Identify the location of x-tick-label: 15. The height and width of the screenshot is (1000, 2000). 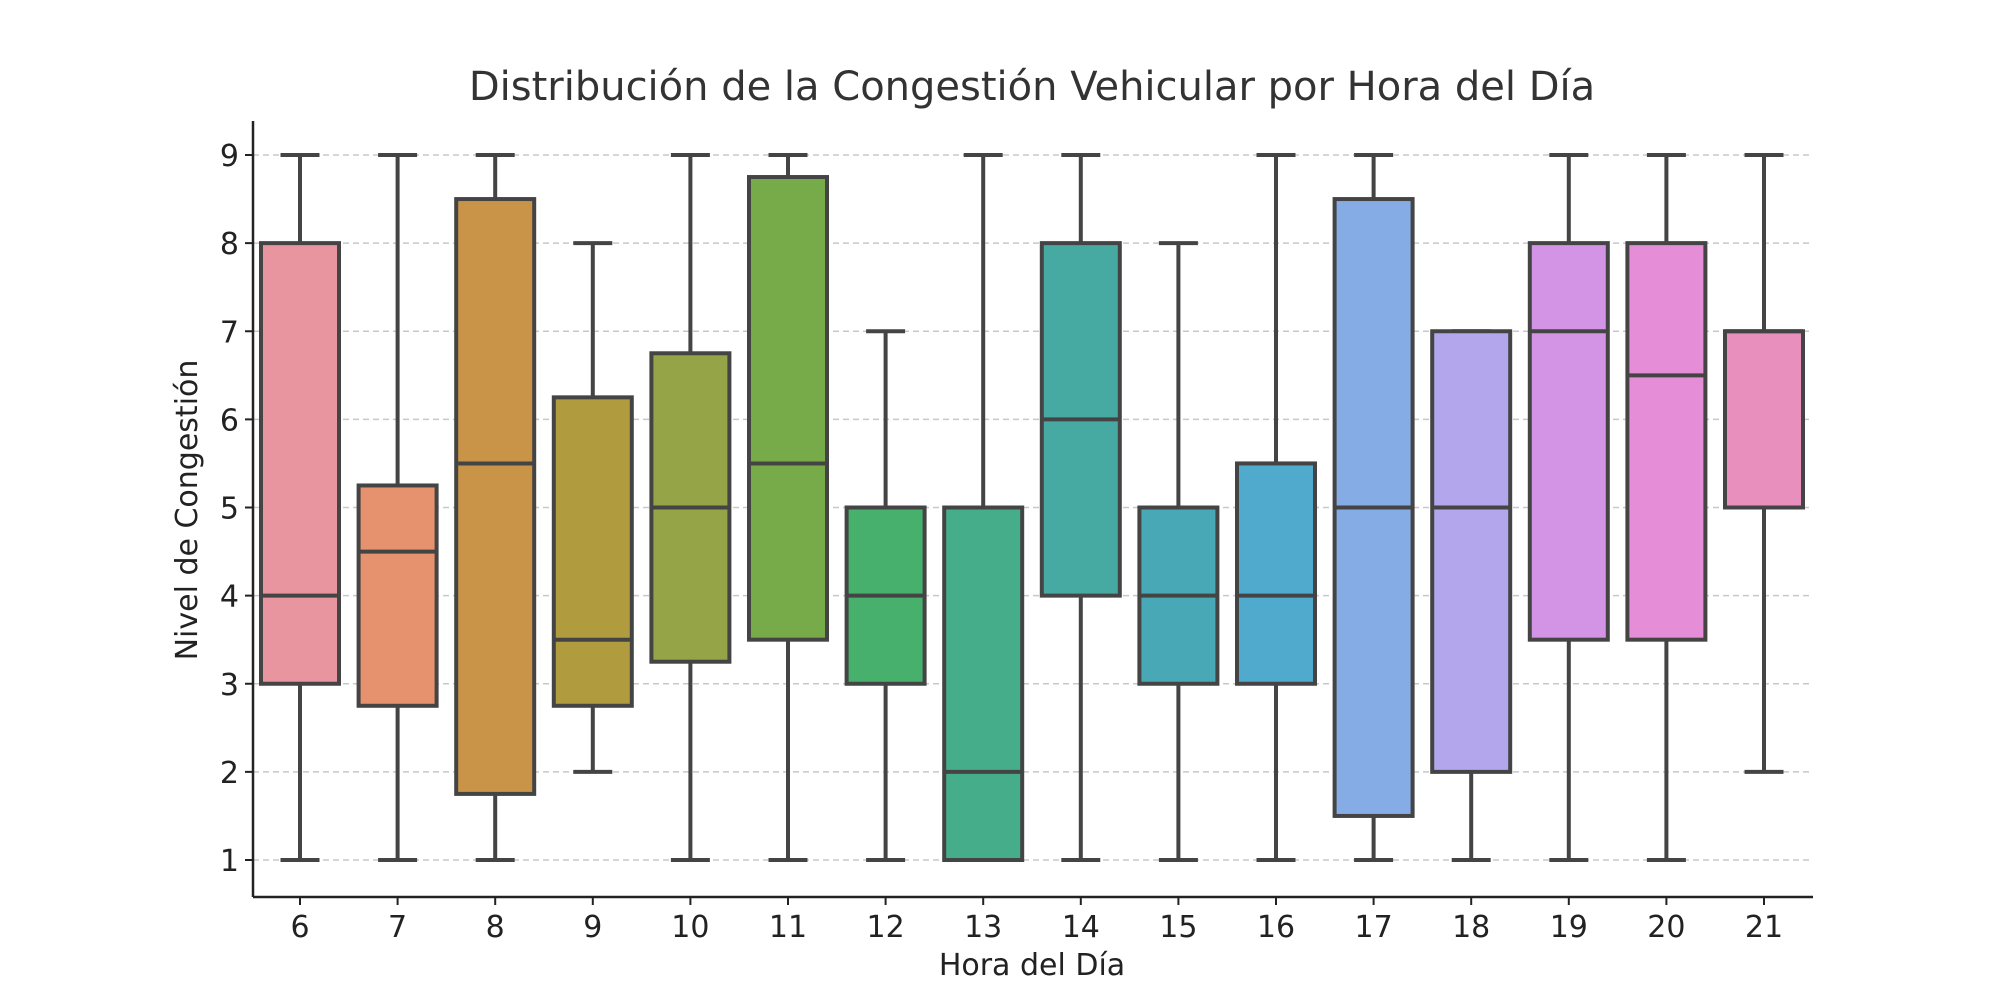
(1178, 927).